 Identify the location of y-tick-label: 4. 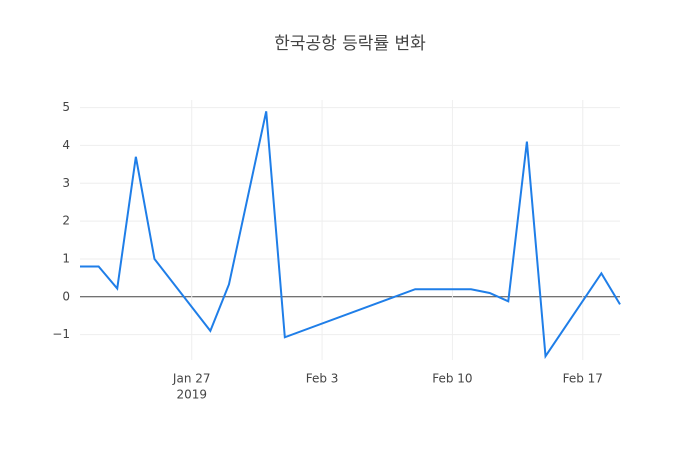
(66, 145).